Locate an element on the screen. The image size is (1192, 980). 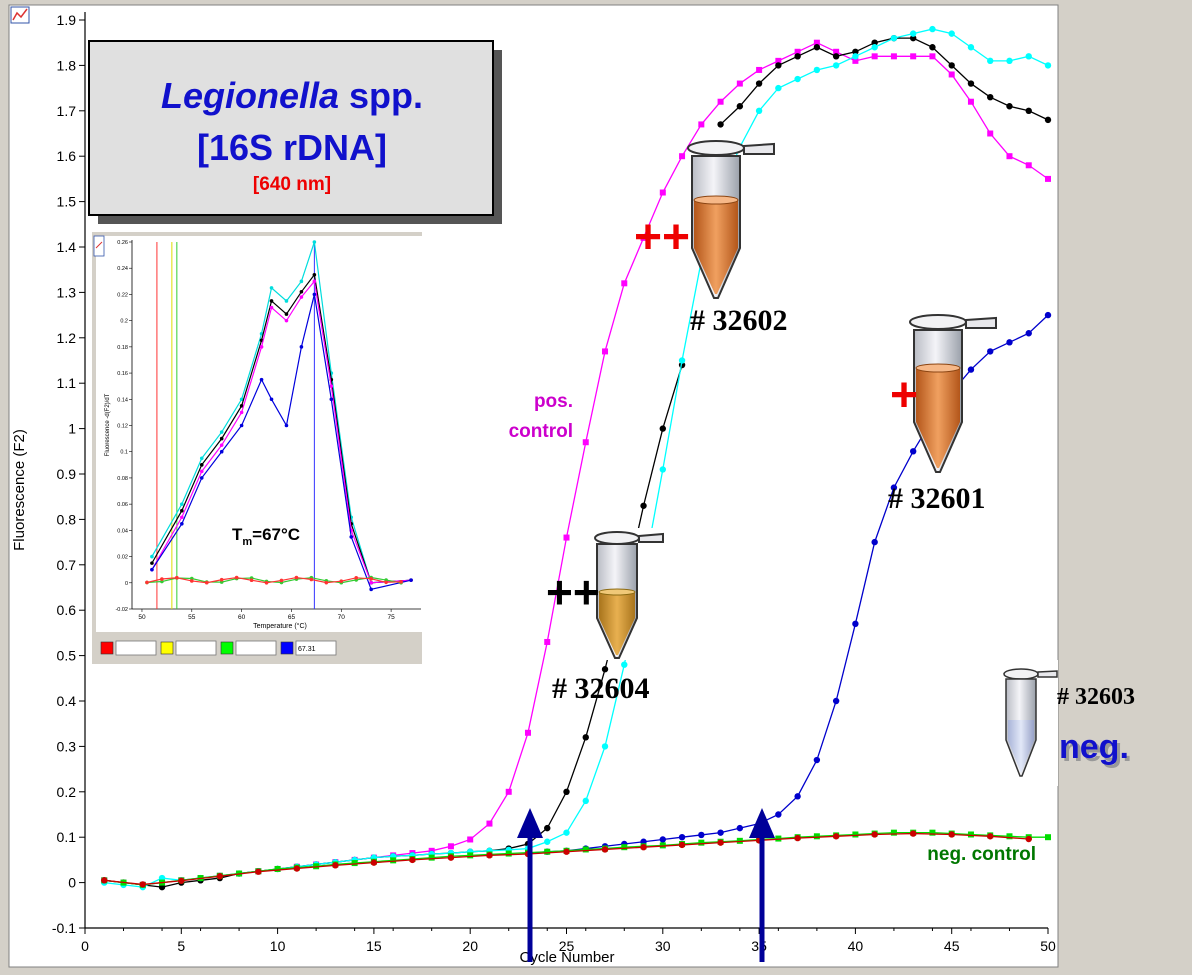
y-tick-label: 1.9 is located at coordinates (67, 20).